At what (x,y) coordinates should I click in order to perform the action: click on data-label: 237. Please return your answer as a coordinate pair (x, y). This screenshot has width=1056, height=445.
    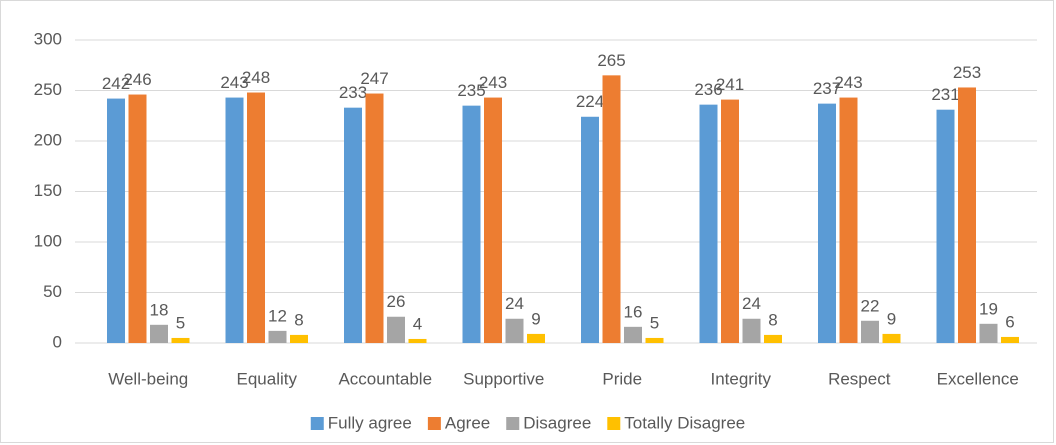
    Looking at the image, I should click on (827, 88).